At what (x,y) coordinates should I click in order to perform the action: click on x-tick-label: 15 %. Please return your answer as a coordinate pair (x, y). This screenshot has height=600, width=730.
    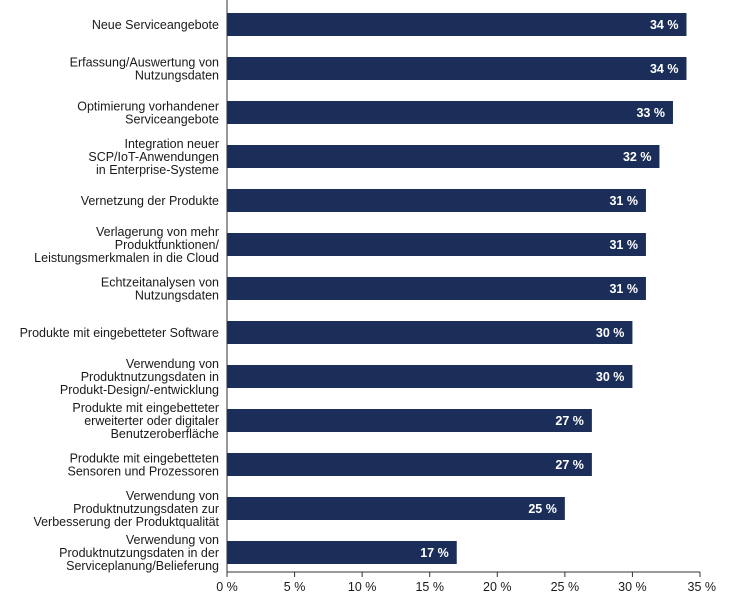
    Looking at the image, I should click on (429, 587).